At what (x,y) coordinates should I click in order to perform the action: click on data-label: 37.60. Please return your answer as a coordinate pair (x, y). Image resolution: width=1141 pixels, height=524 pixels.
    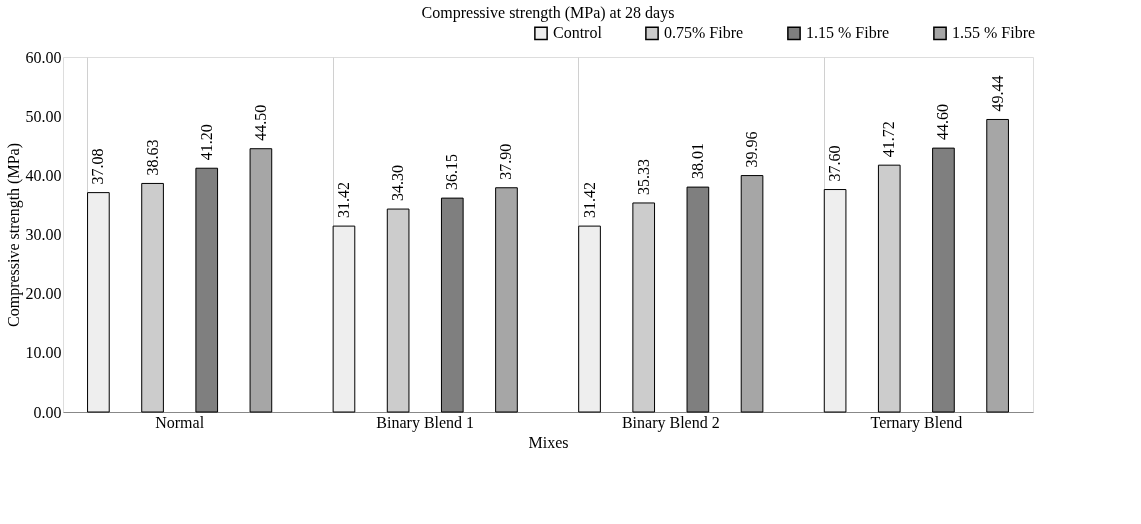
    Looking at the image, I should click on (835, 163).